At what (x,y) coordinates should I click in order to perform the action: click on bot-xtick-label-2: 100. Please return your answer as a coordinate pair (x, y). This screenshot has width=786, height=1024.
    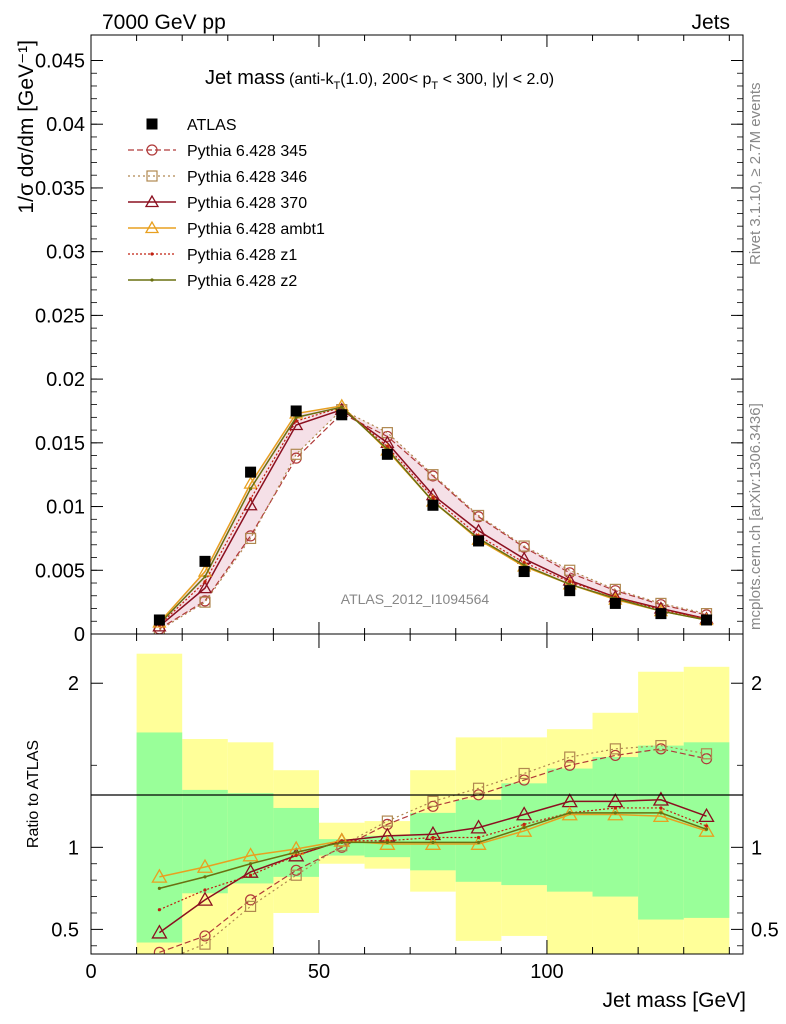
    Looking at the image, I should click on (546, 972).